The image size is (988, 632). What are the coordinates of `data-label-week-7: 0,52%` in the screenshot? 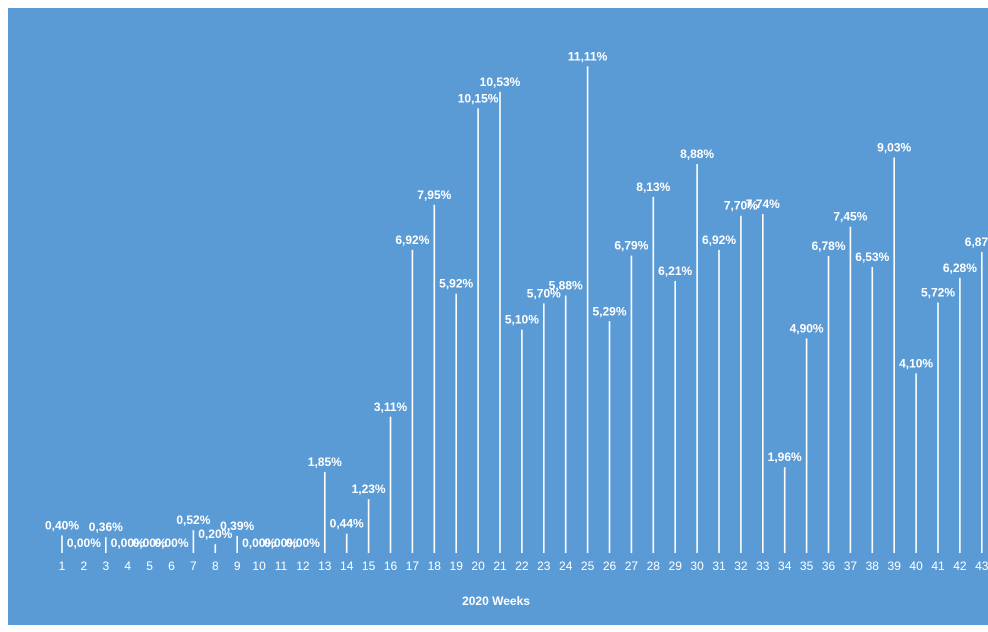 It's located at (193, 520).